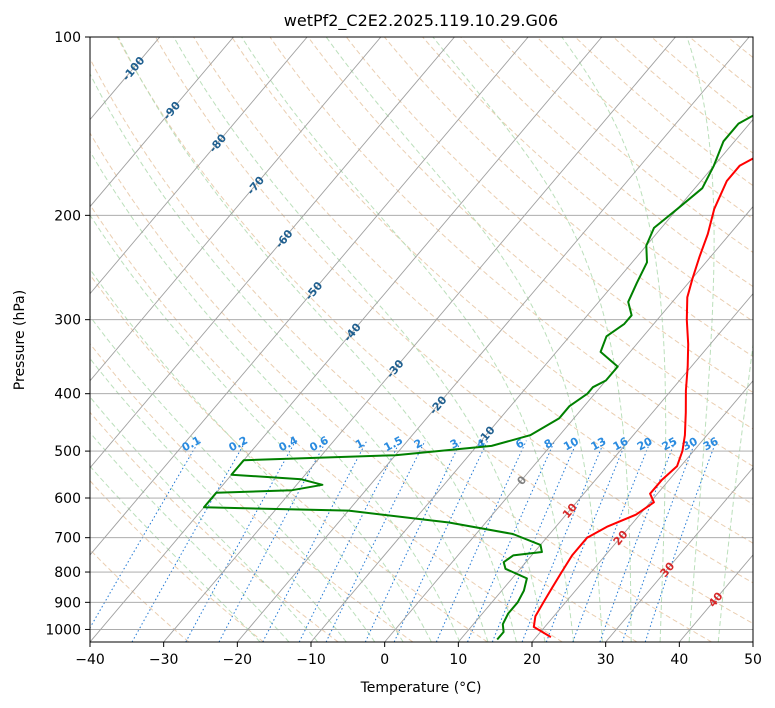  What do you see at coordinates (532, 660) in the screenshot?
I see `x-tick-label: 20` at bounding box center [532, 660].